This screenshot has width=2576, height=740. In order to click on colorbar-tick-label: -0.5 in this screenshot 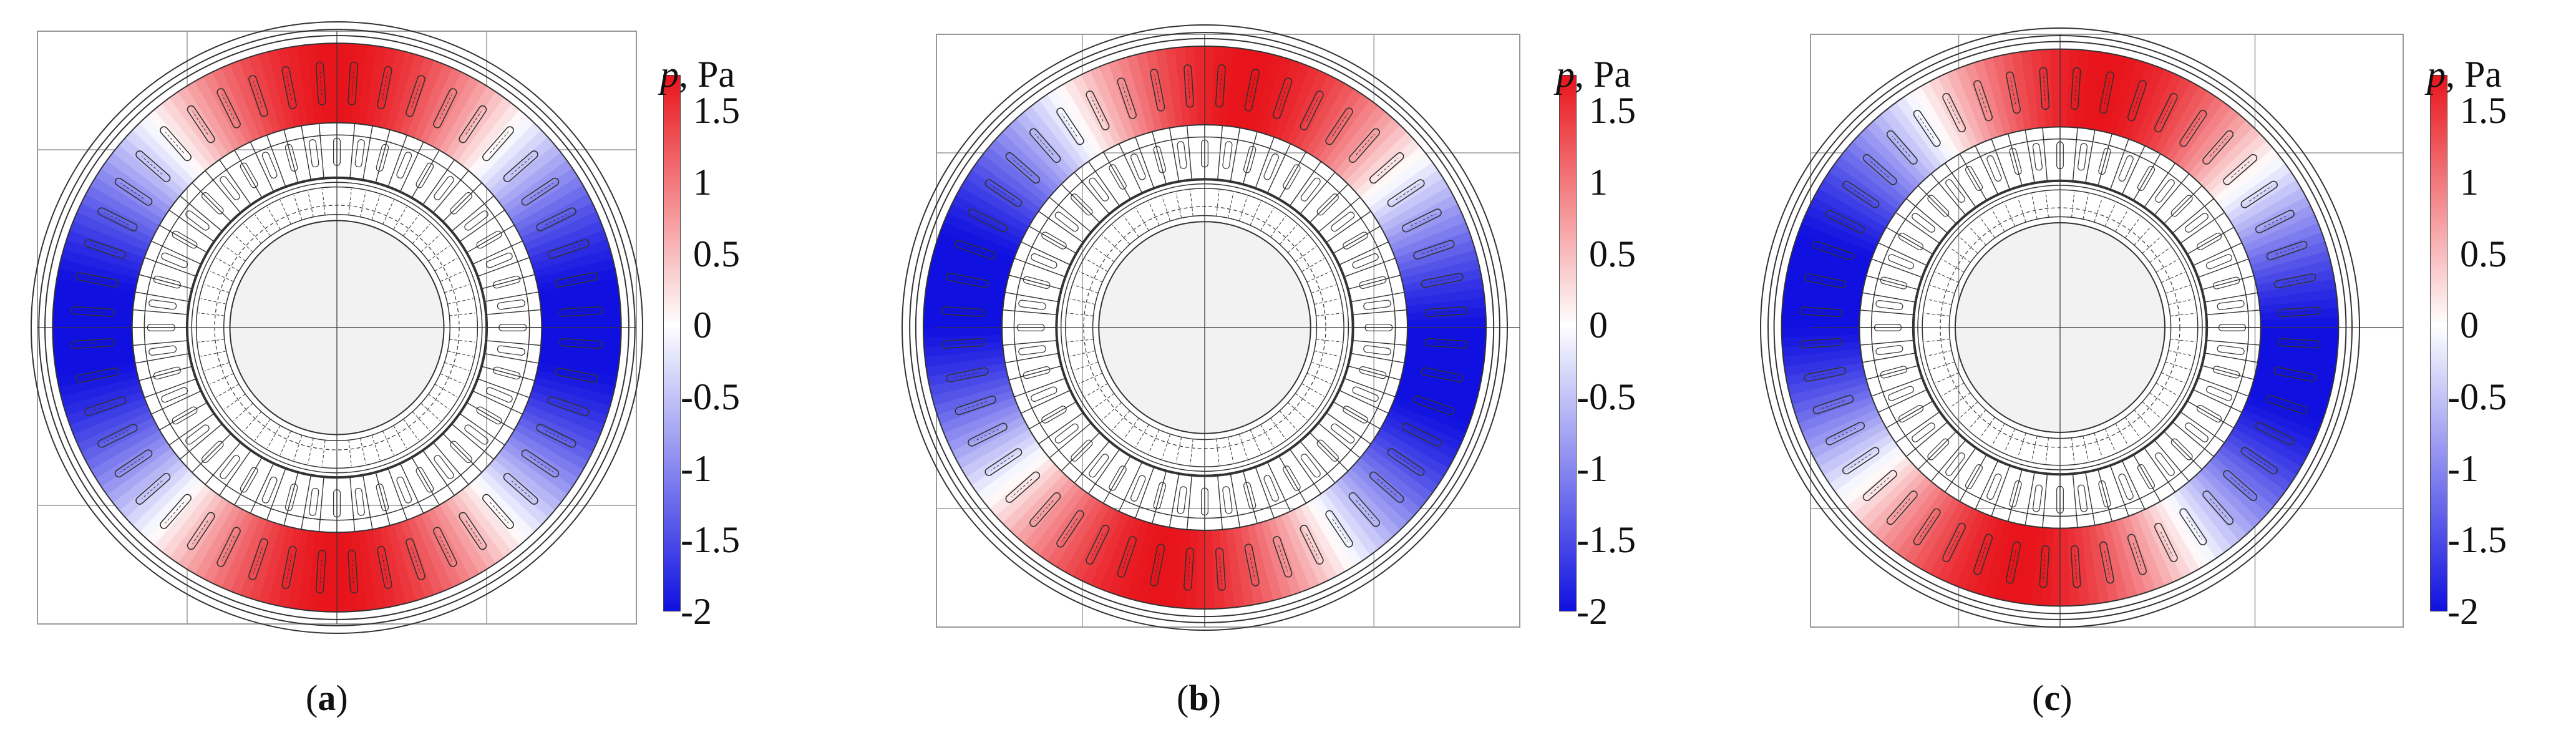, I will do `click(1606, 397)`.